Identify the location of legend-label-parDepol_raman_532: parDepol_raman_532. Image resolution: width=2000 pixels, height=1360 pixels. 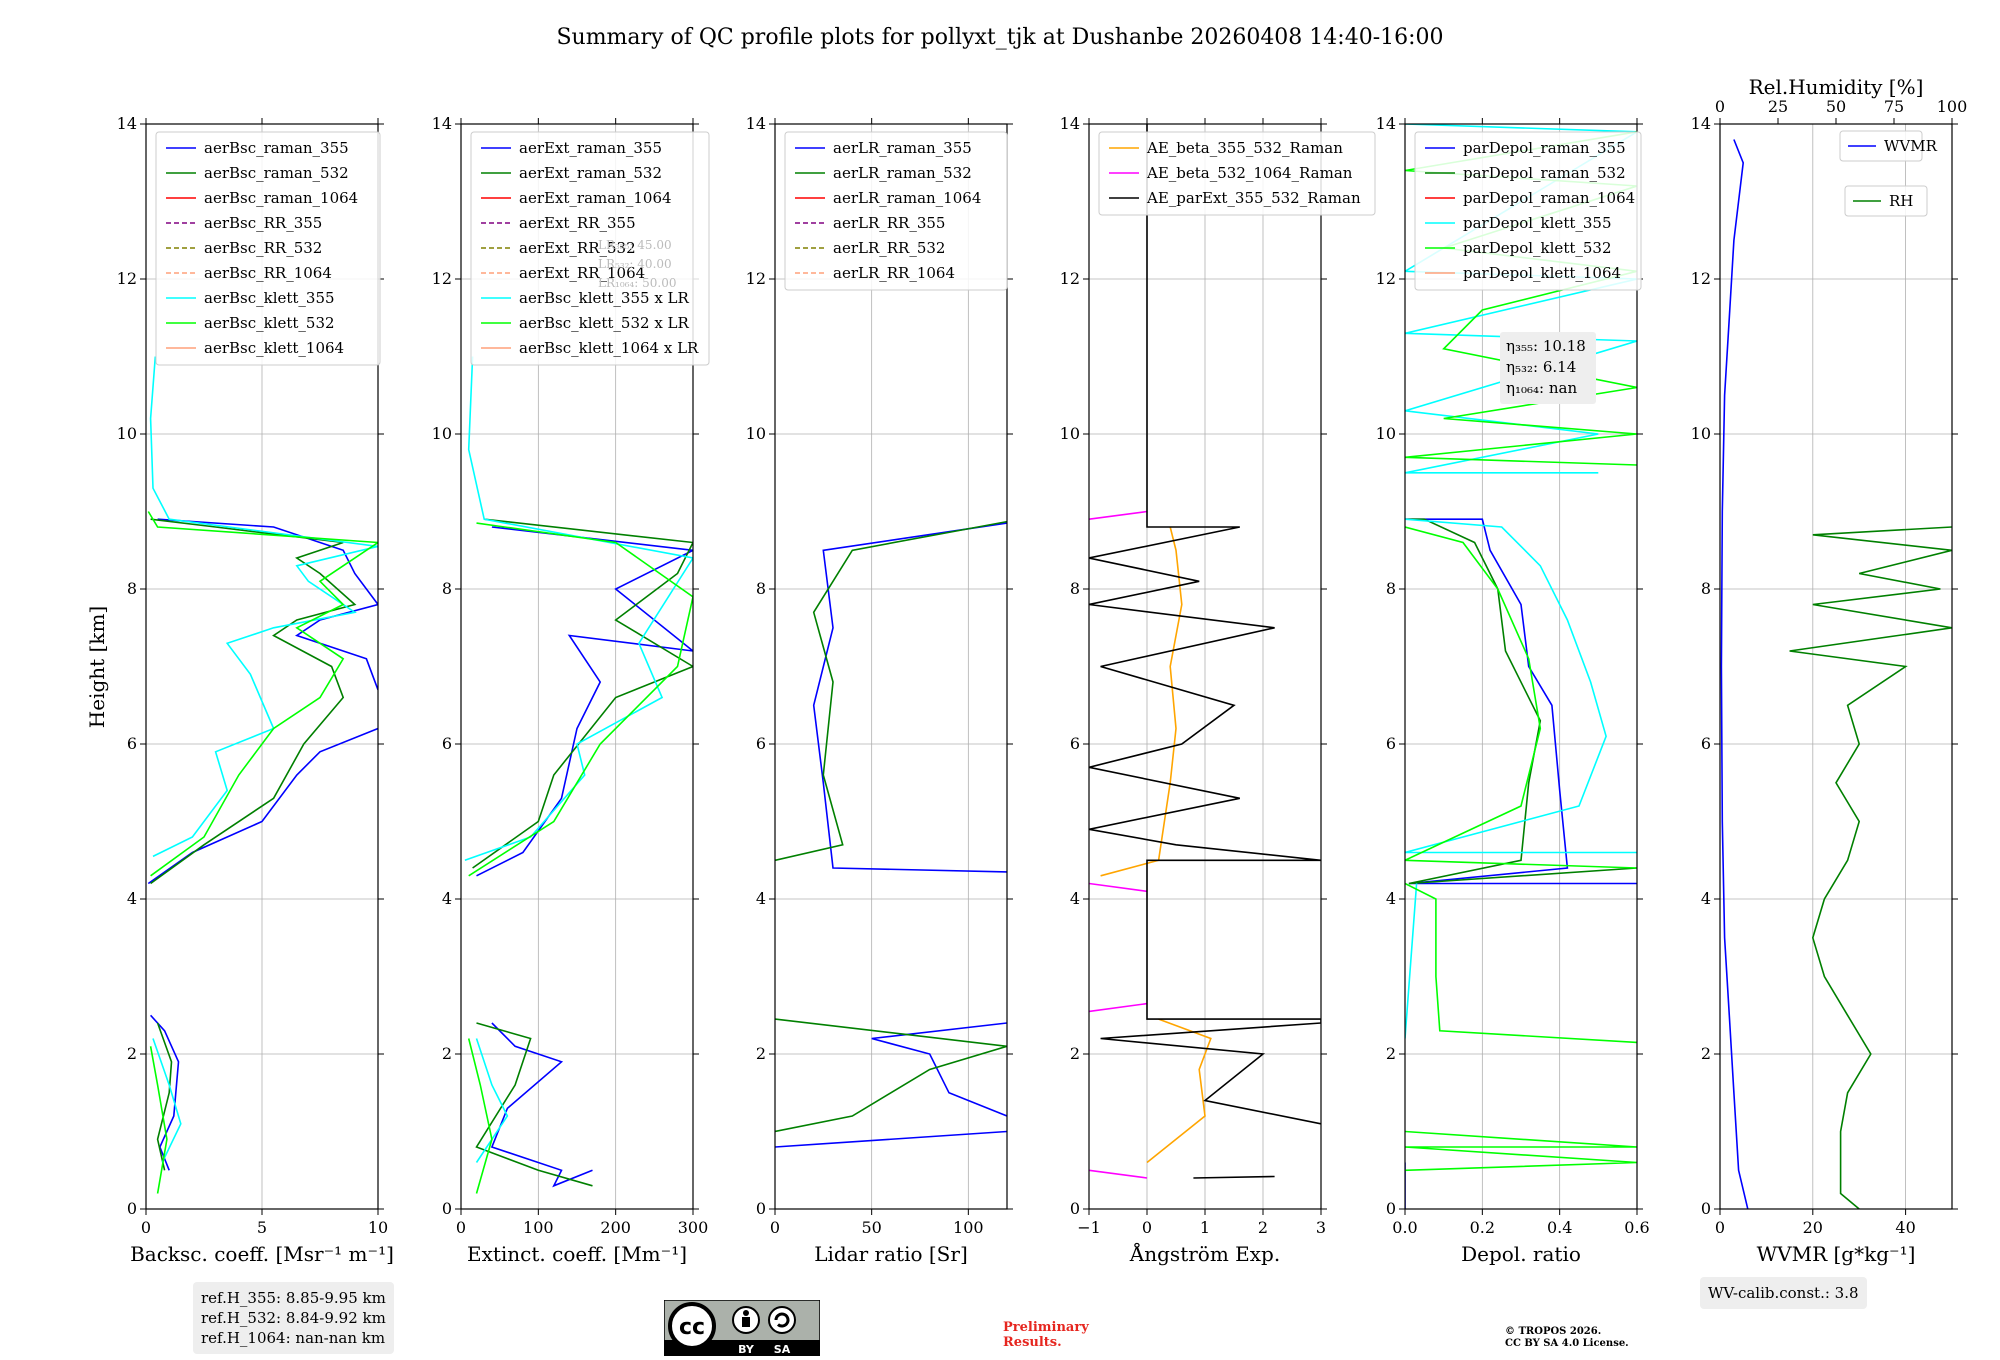
(1544, 173).